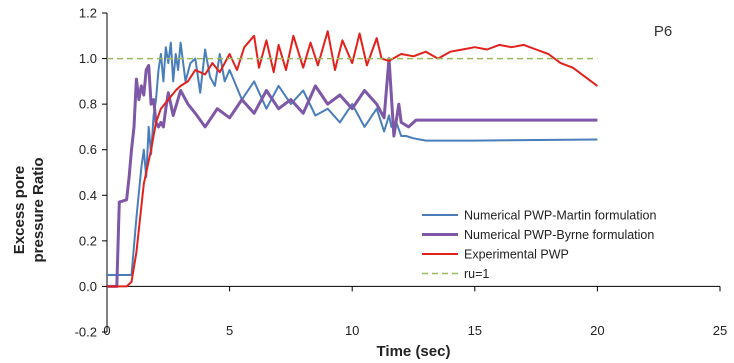 The height and width of the screenshot is (363, 734). I want to click on panel-label: P6, so click(663, 31).